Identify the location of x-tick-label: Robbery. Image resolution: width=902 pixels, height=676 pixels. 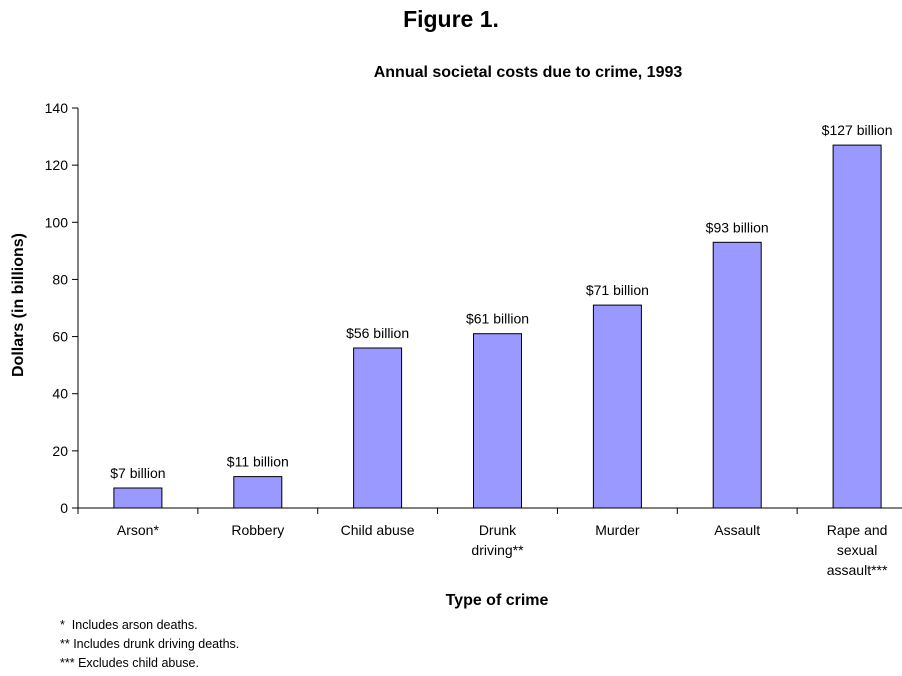
(257, 530).